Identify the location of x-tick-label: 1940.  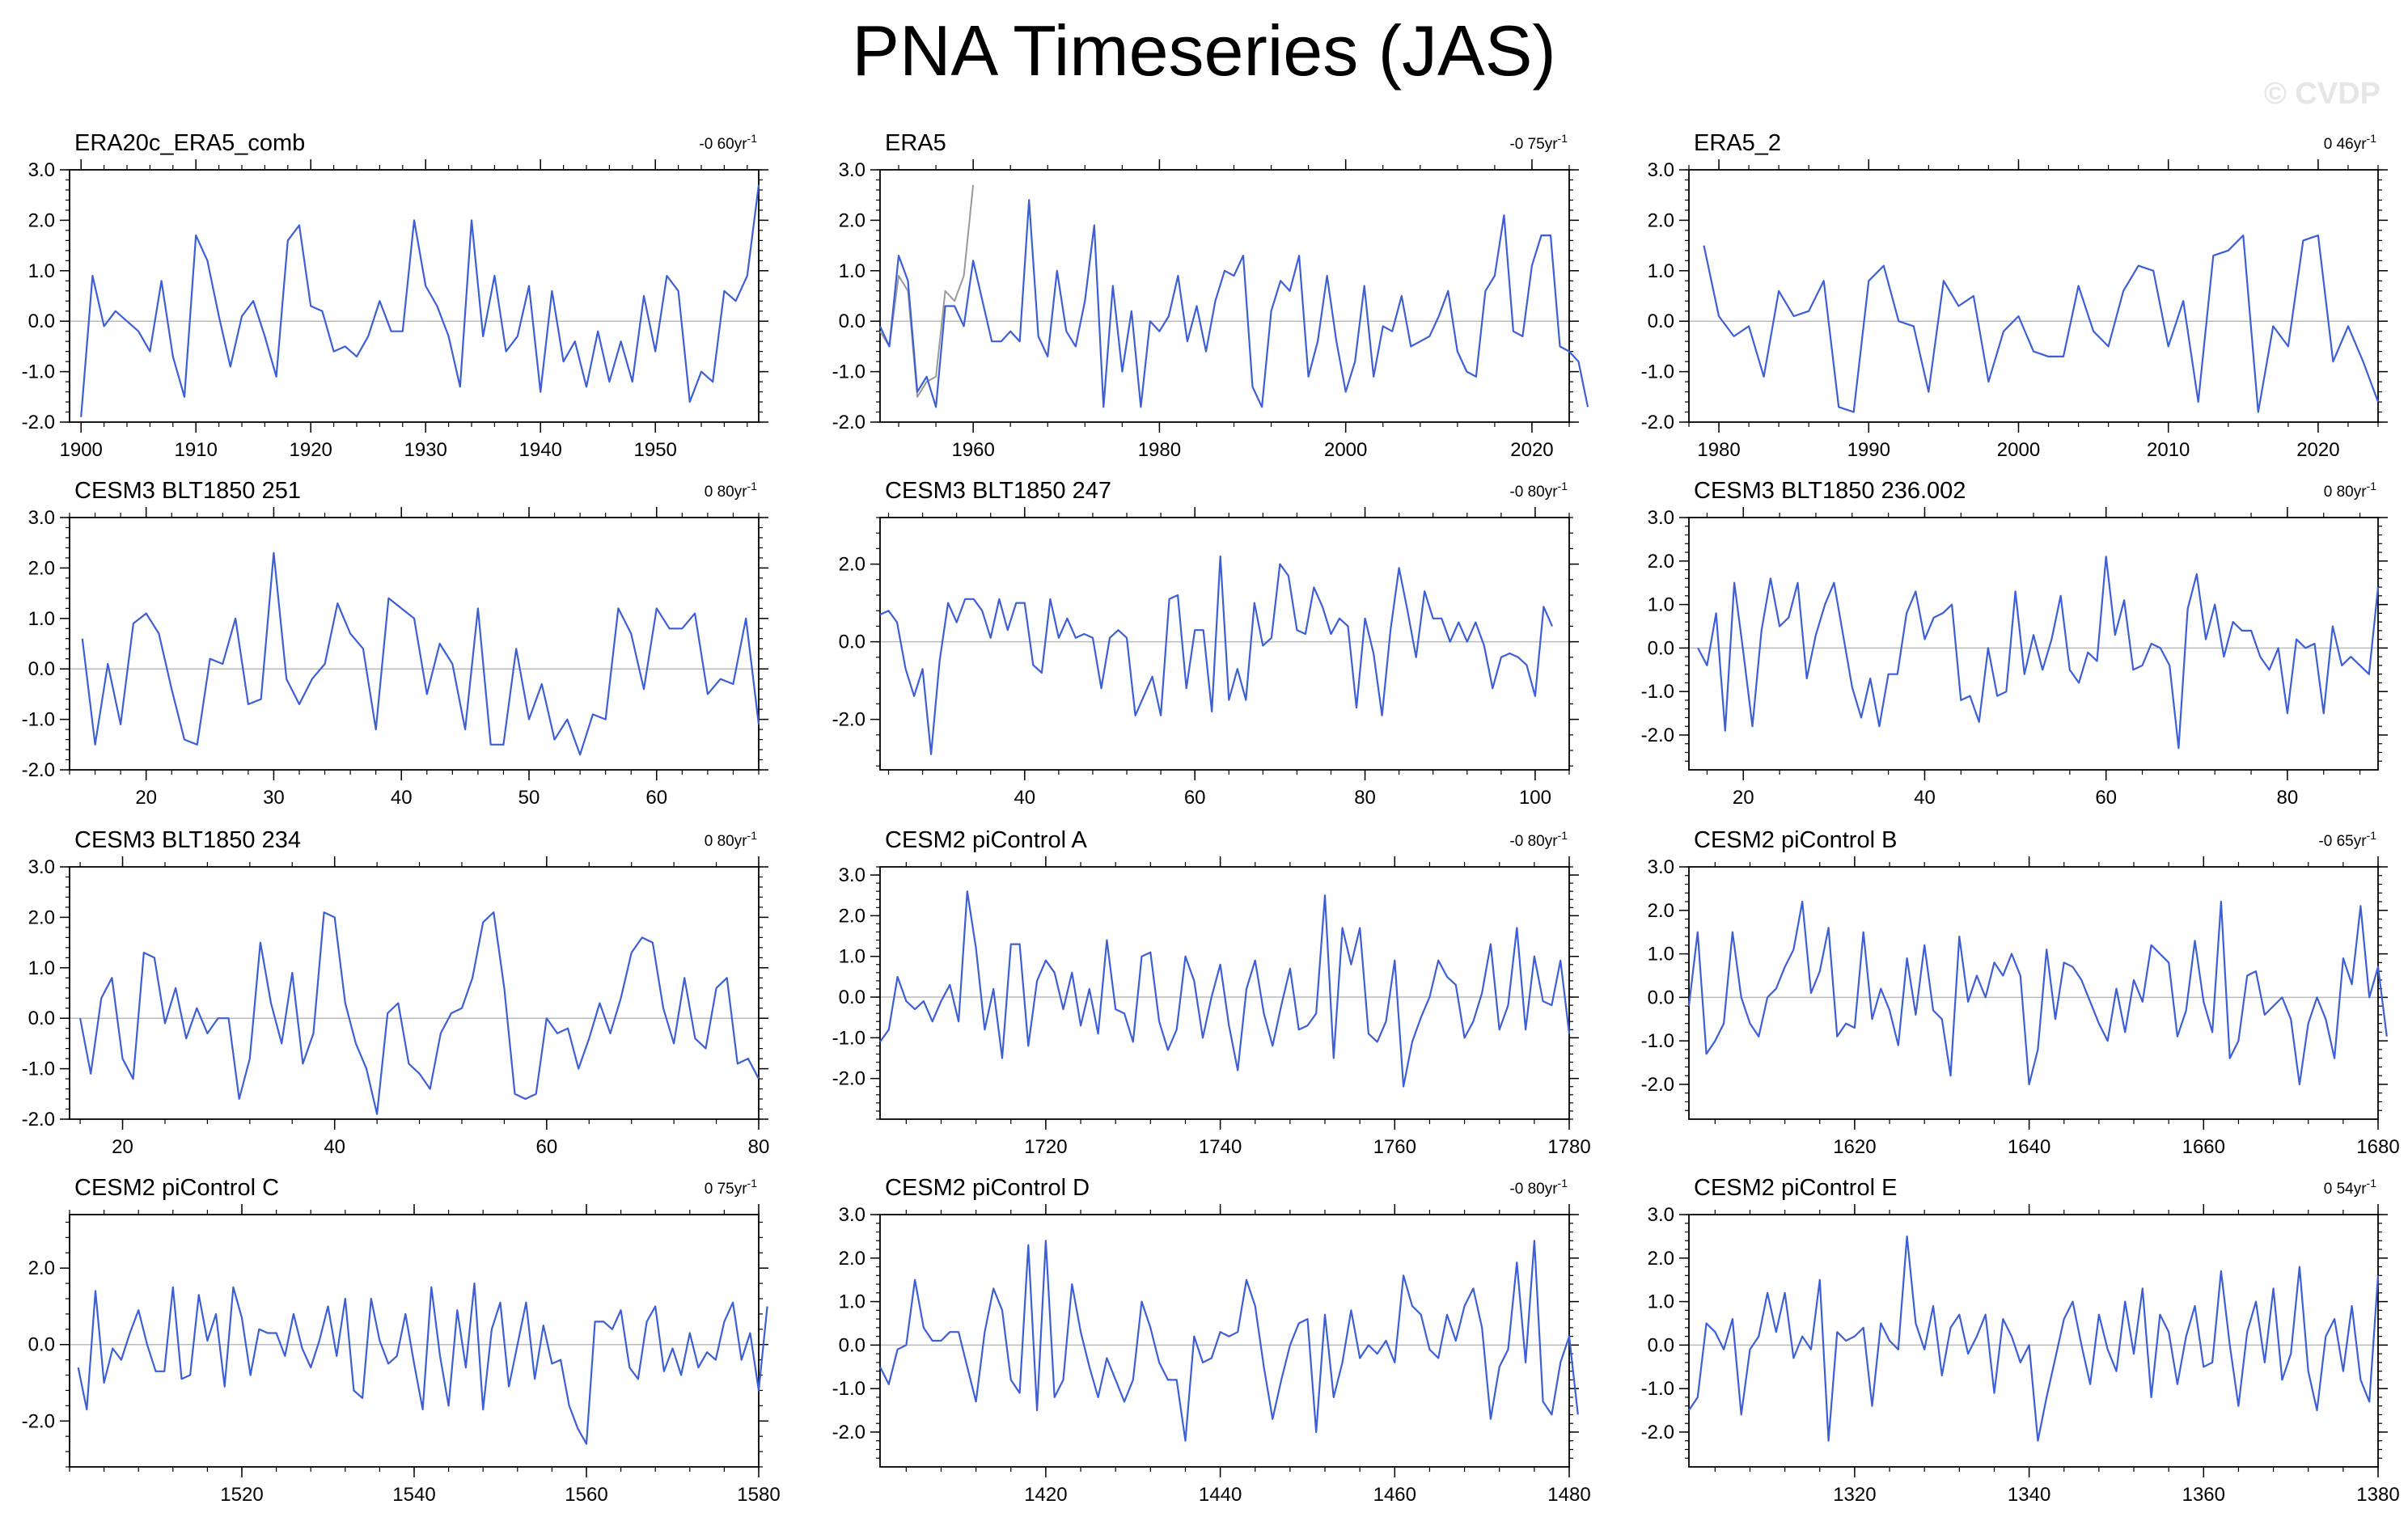
(540, 450).